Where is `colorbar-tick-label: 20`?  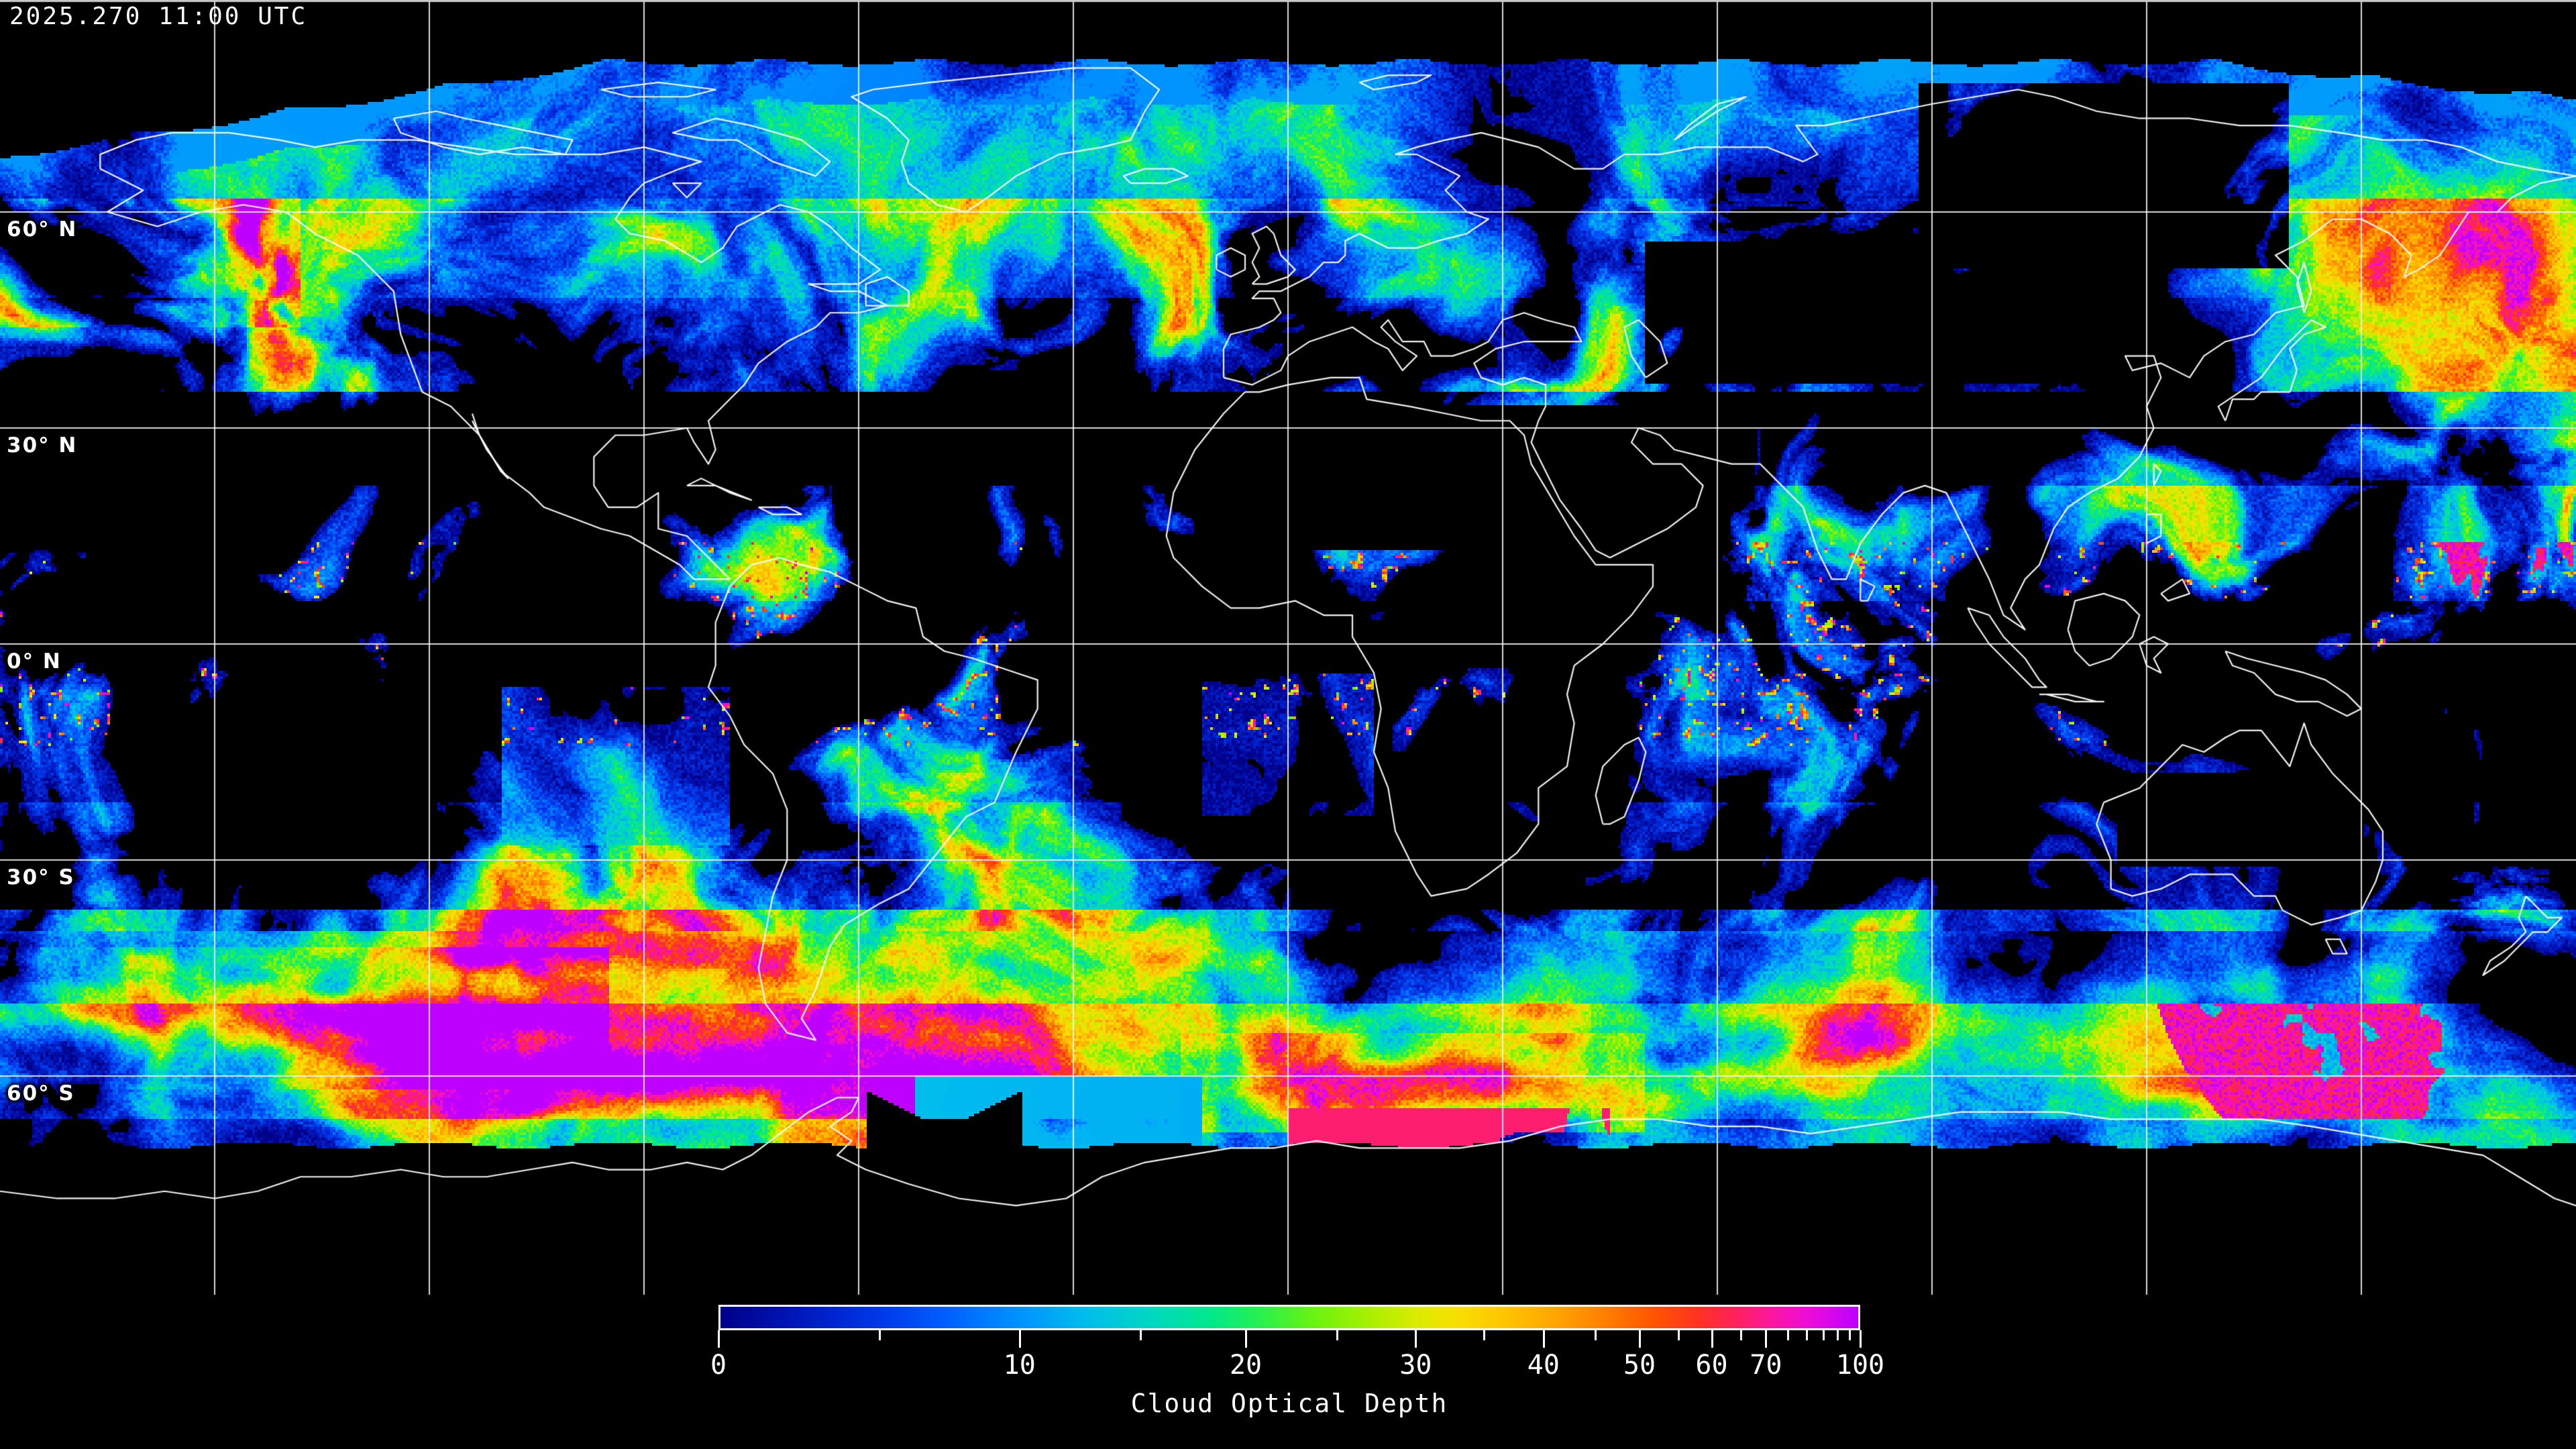
colorbar-tick-label: 20 is located at coordinates (1246, 1365).